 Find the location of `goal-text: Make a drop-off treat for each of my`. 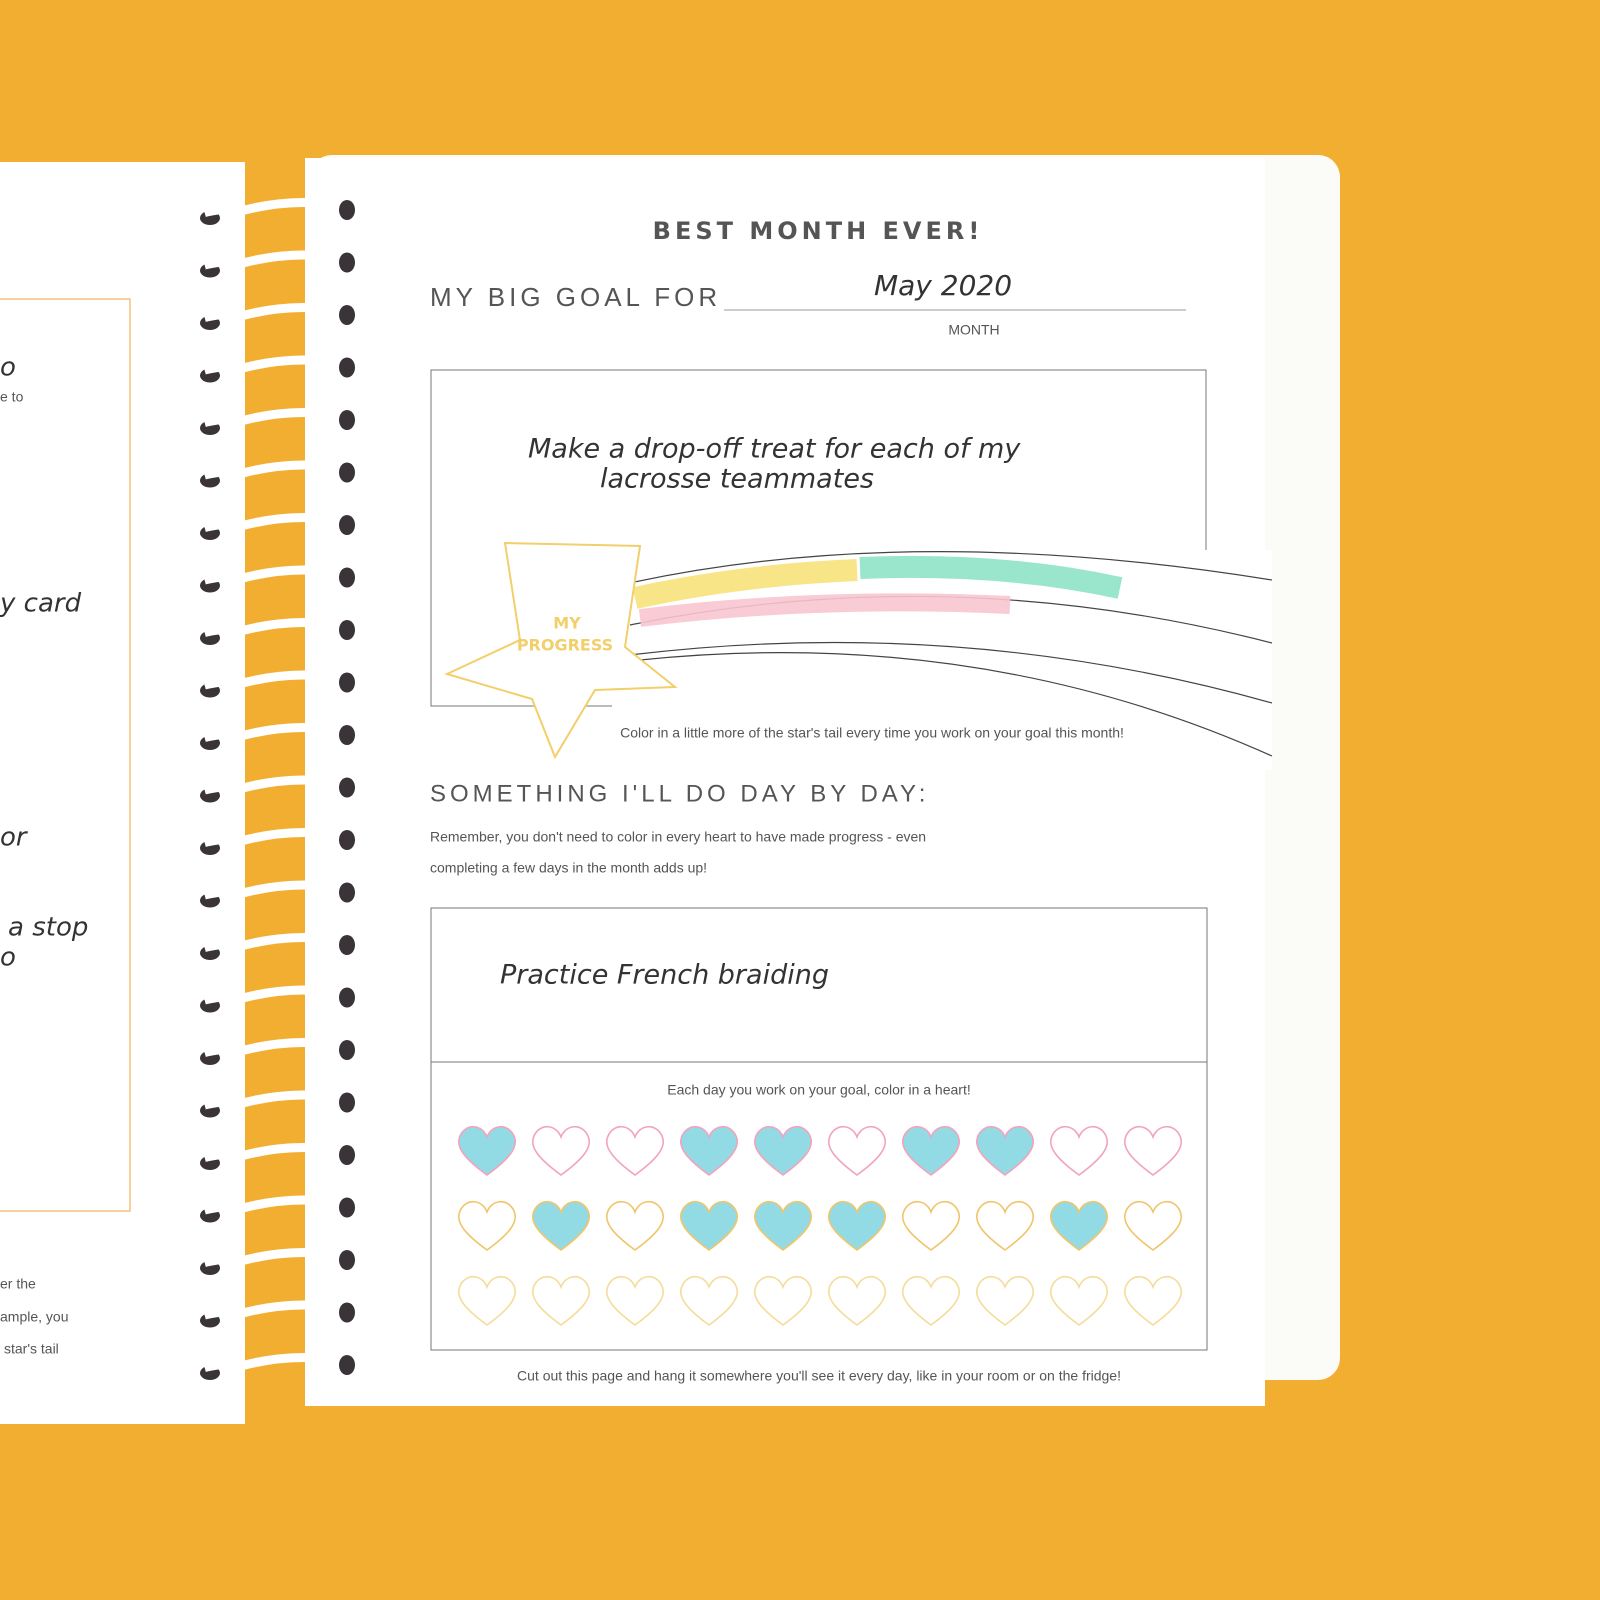

goal-text: Make a drop-off treat for each of my is located at coordinates (774, 449).